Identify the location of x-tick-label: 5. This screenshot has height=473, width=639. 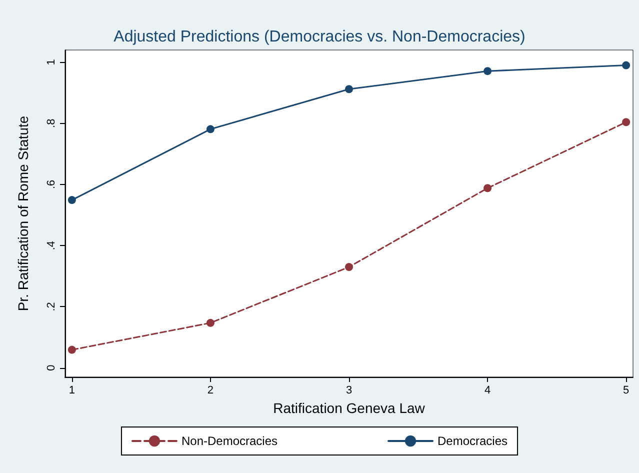
(626, 390).